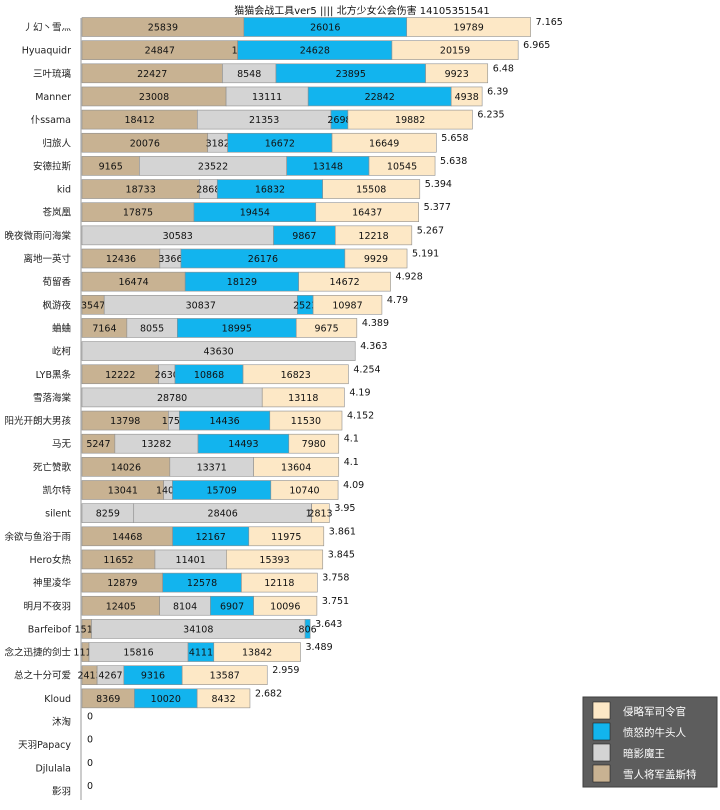 The height and width of the screenshot is (810, 720). What do you see at coordinates (328, 166) in the screenshot?
I see `segment-value-label: 13148` at bounding box center [328, 166].